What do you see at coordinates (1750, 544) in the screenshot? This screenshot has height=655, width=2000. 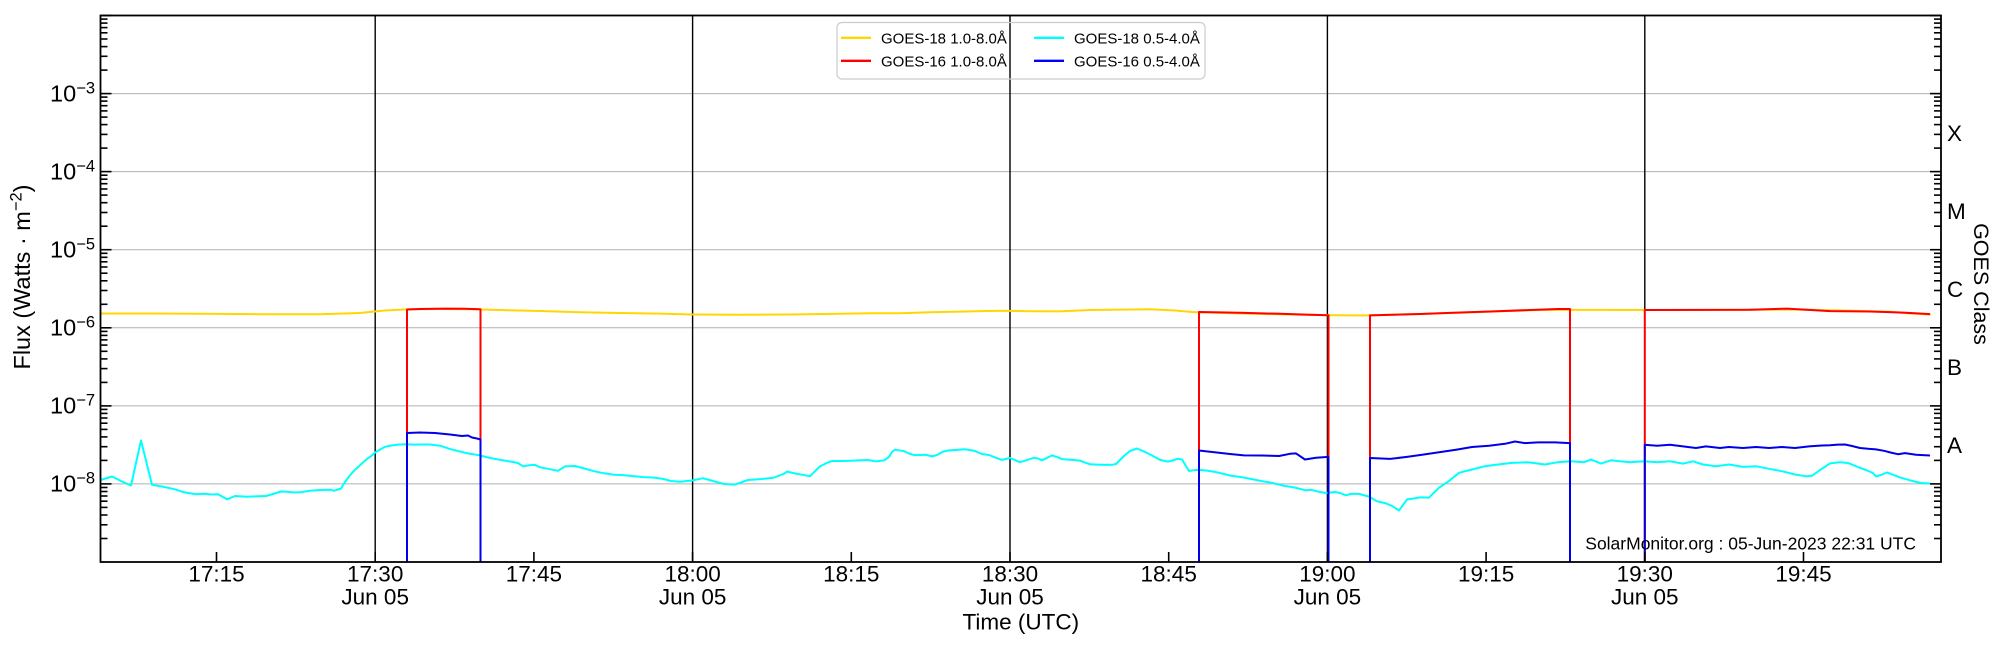 I see `svg-text:SolarMonitor.org : 05-Jun-2023: SolarMonitor.org : 05-Jun-2023 22:31 UTC` at bounding box center [1750, 544].